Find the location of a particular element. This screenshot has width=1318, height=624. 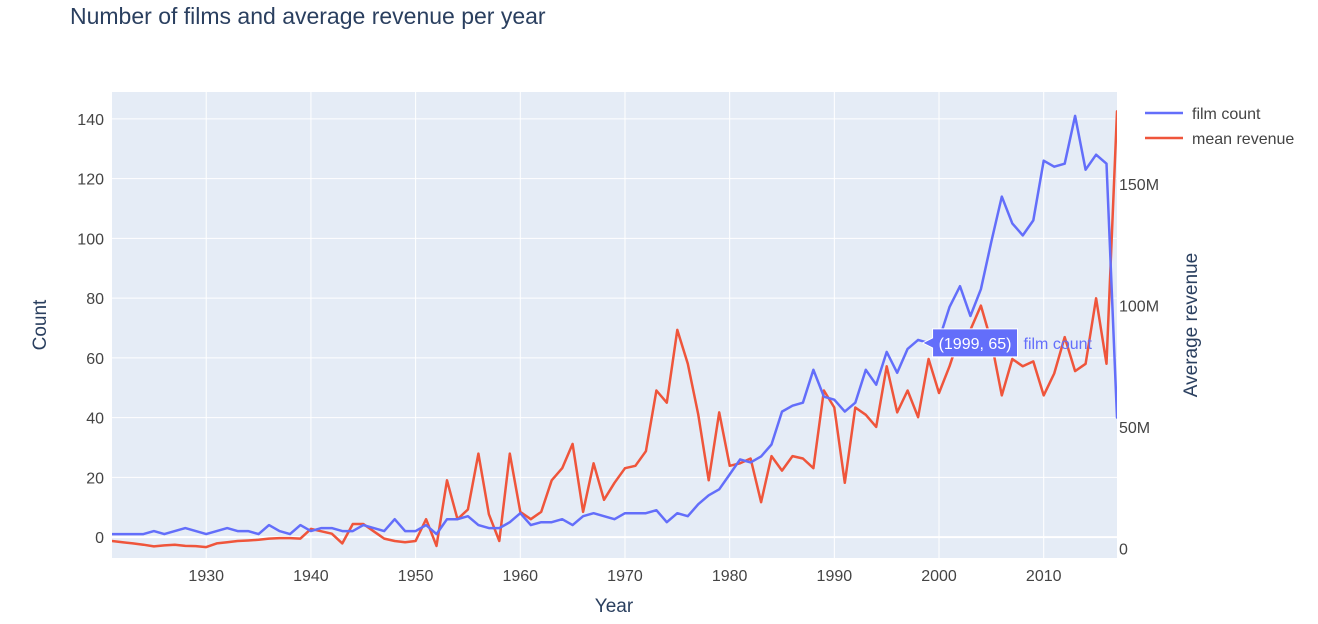

legend-item-film-count: film count is located at coordinates (1203, 114).